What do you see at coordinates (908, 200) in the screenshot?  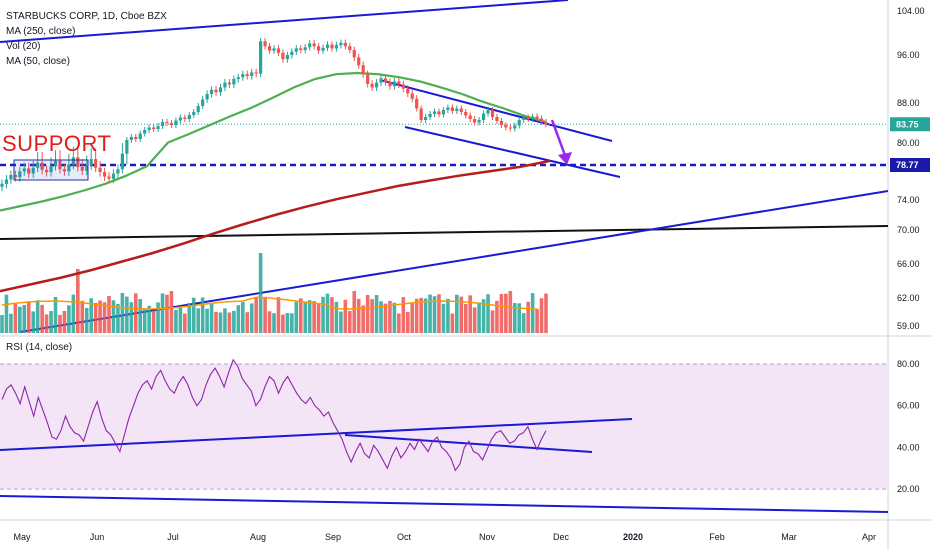 I see `price-tick-label: 74.00` at bounding box center [908, 200].